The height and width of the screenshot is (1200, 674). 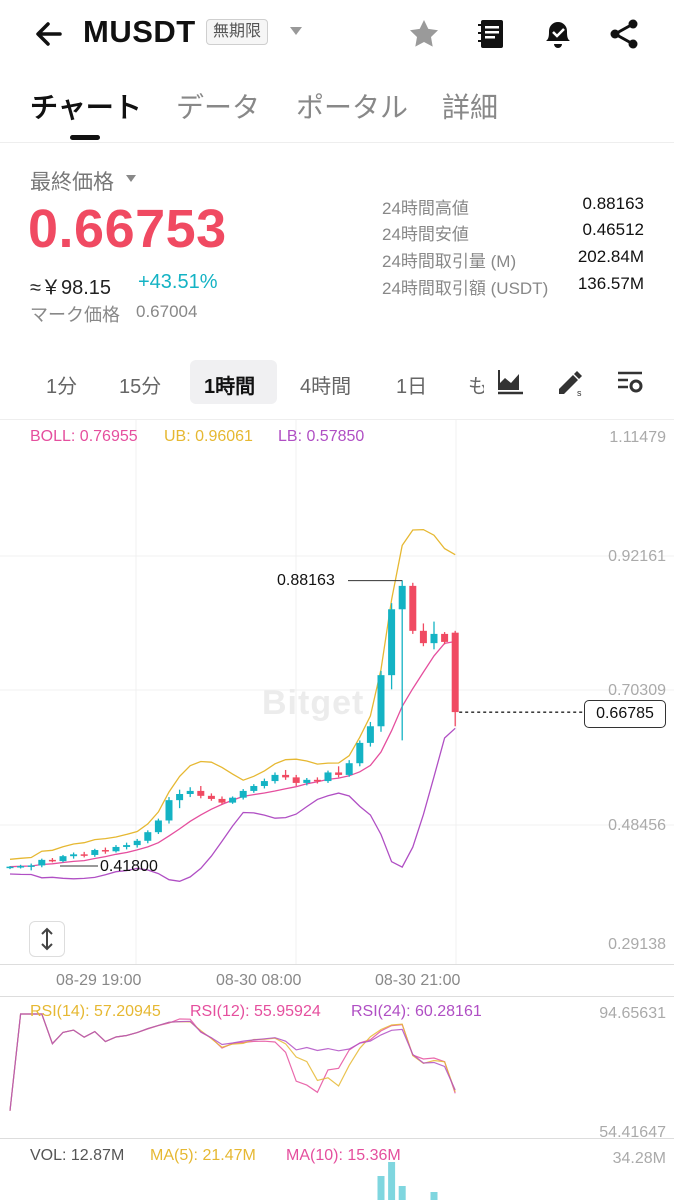 What do you see at coordinates (62, 387) in the screenshot?
I see `interval-1m: 1分` at bounding box center [62, 387].